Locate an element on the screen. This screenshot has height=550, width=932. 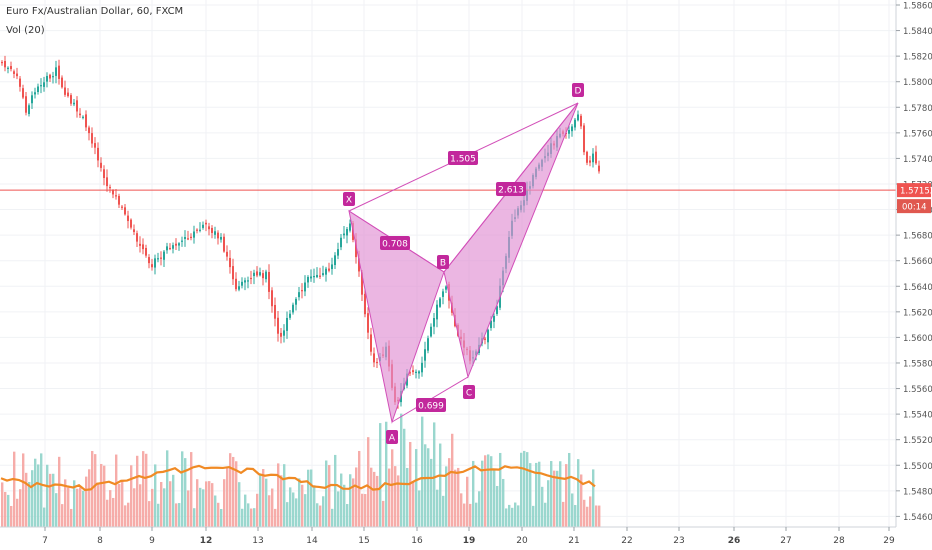
price-tick-label: 1.58200 is located at coordinates (917, 58).